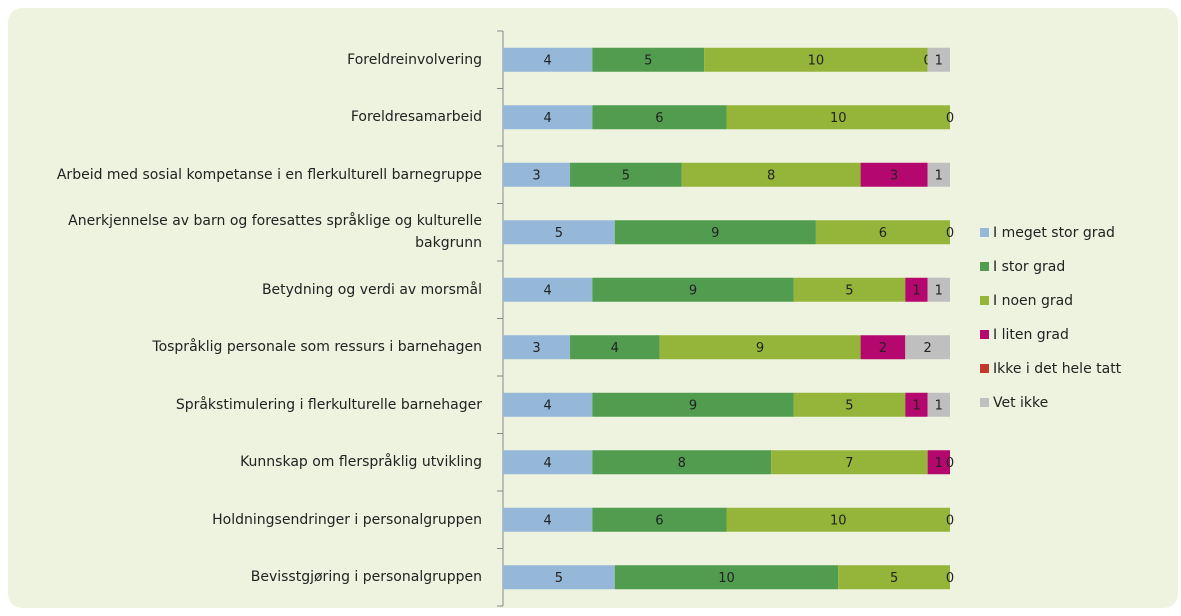 This screenshot has height=616, width=1181. Describe the element at coordinates (347, 519) in the screenshot. I see `category-label: Holdningsendringer i personalgruppen` at that location.